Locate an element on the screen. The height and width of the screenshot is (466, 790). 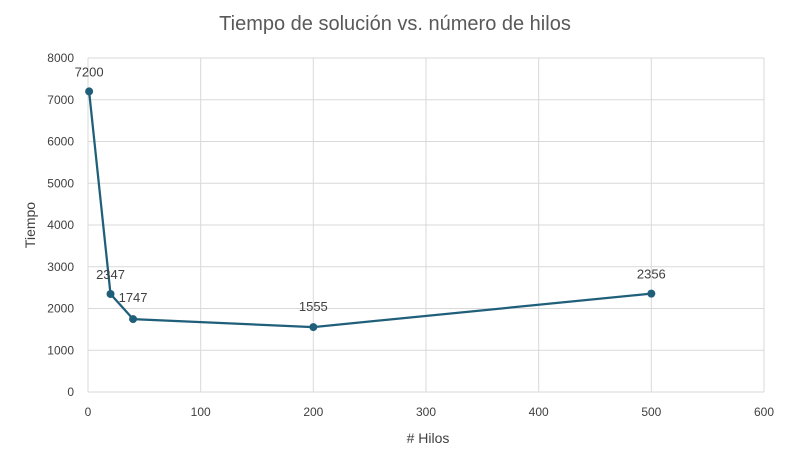
y-tick-label: 7000 is located at coordinates (60, 100).